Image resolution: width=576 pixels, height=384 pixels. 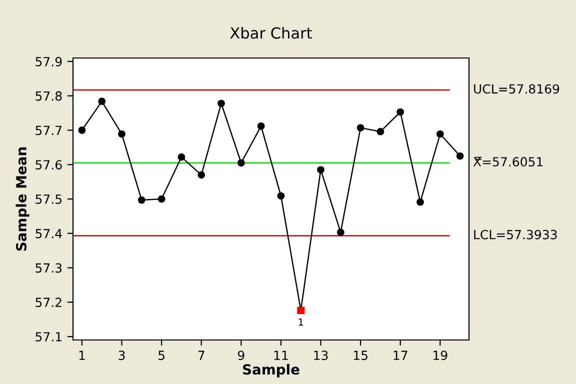 What do you see at coordinates (517, 89) in the screenshot?
I see `ref-line-label: UCL=57.8169` at bounding box center [517, 89].